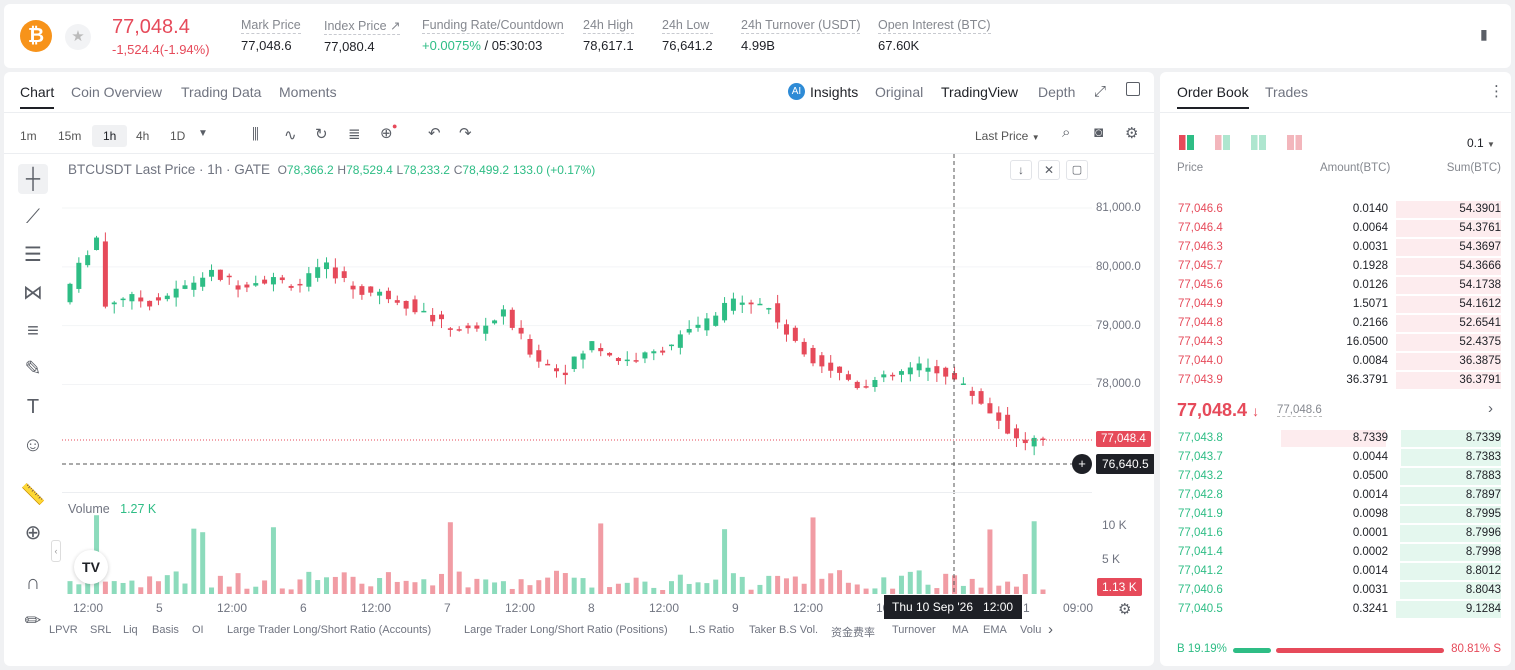  What do you see at coordinates (1057, 92) in the screenshot?
I see `depth-view-button: Depth` at bounding box center [1057, 92].